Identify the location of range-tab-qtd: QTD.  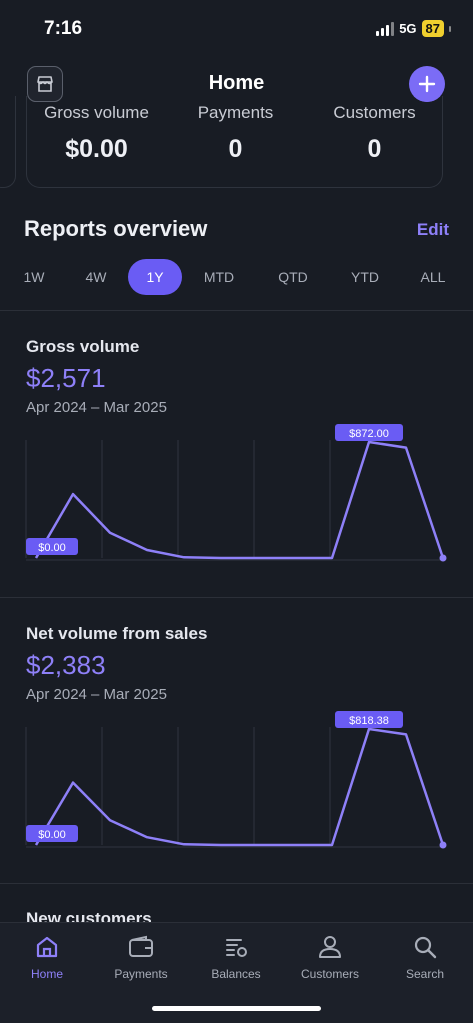
(293, 277).